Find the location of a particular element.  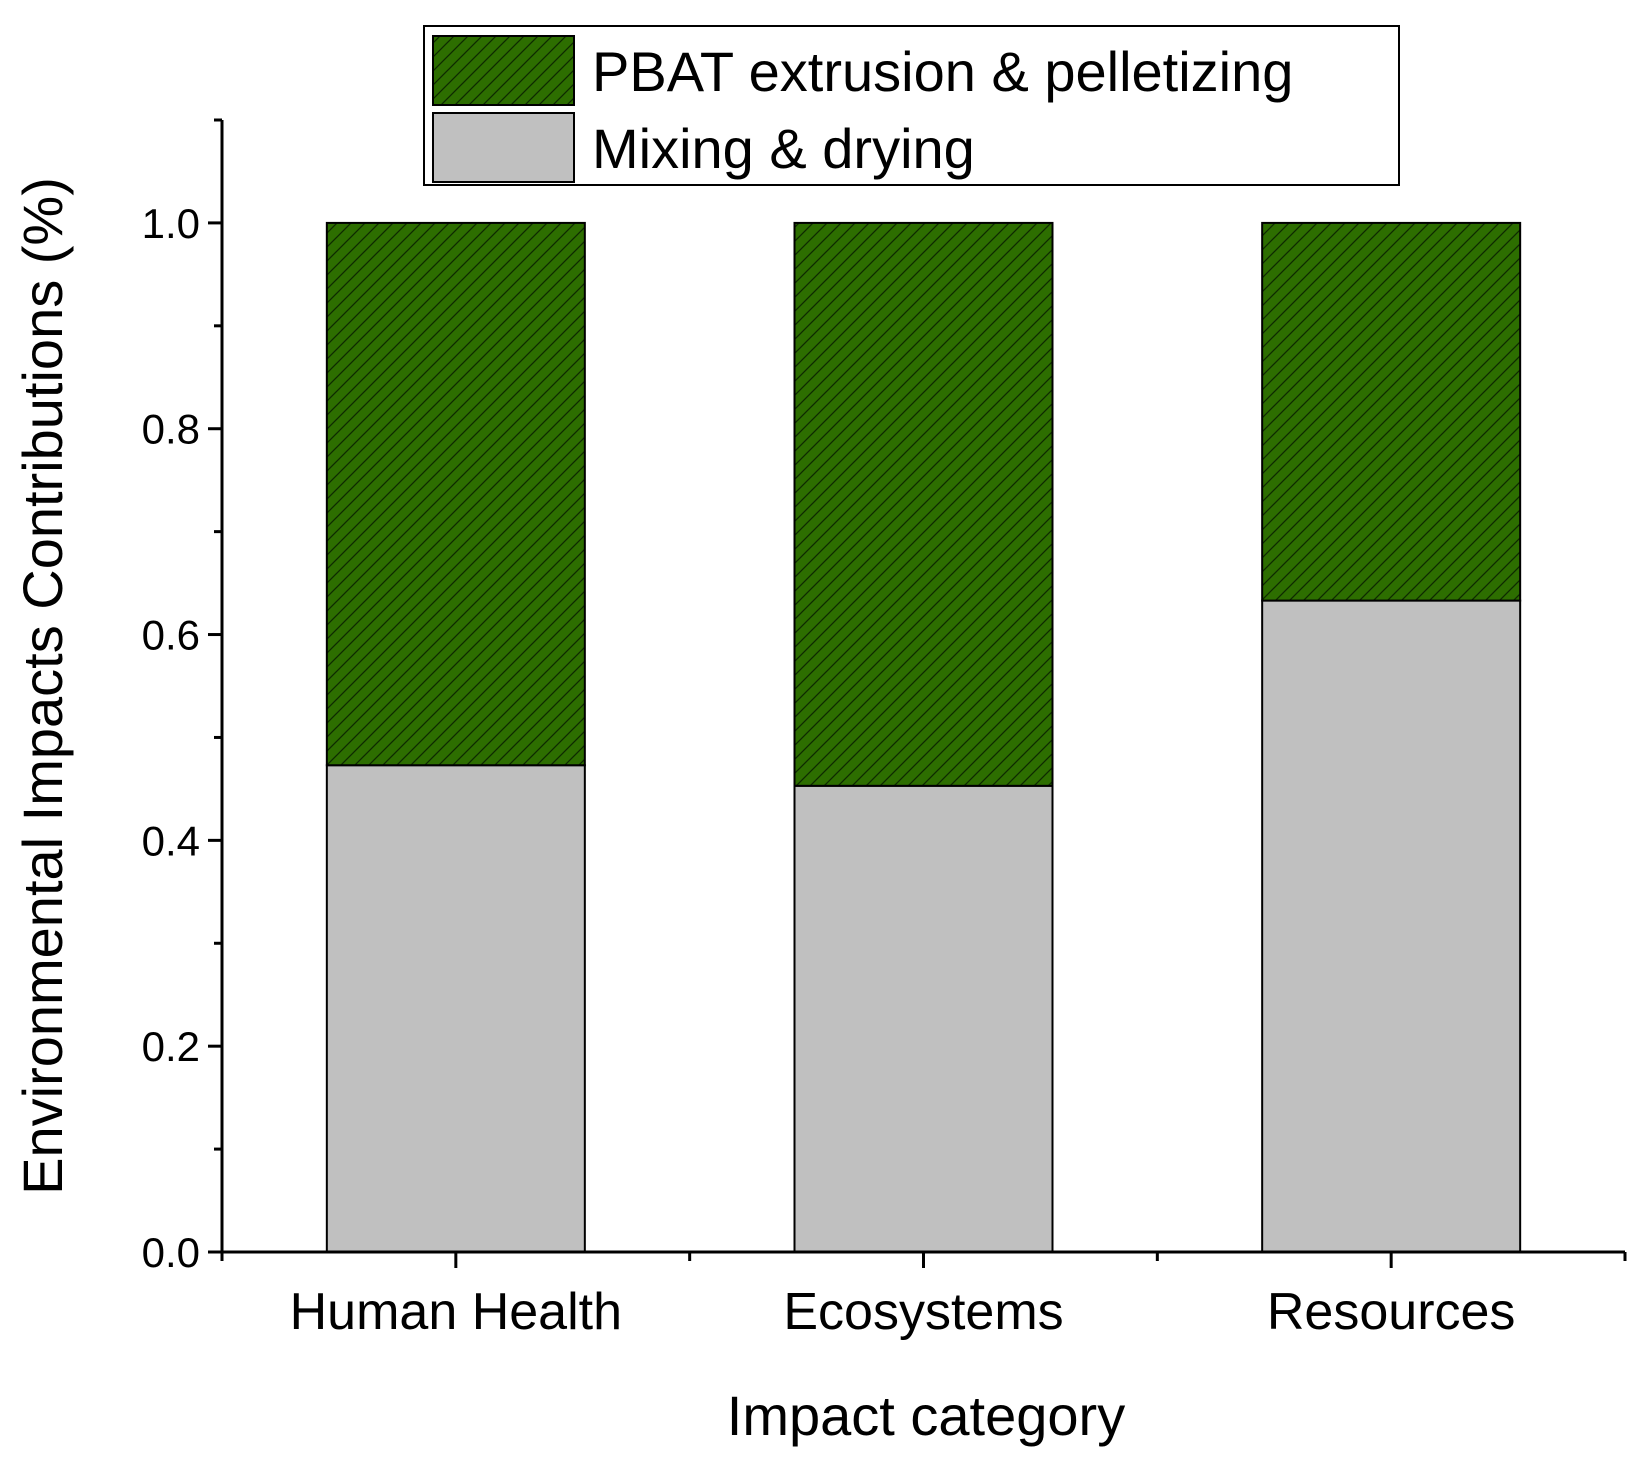

x-ticks-layer: Human Health Ecosystems Resources is located at coordinates (923, 1296).